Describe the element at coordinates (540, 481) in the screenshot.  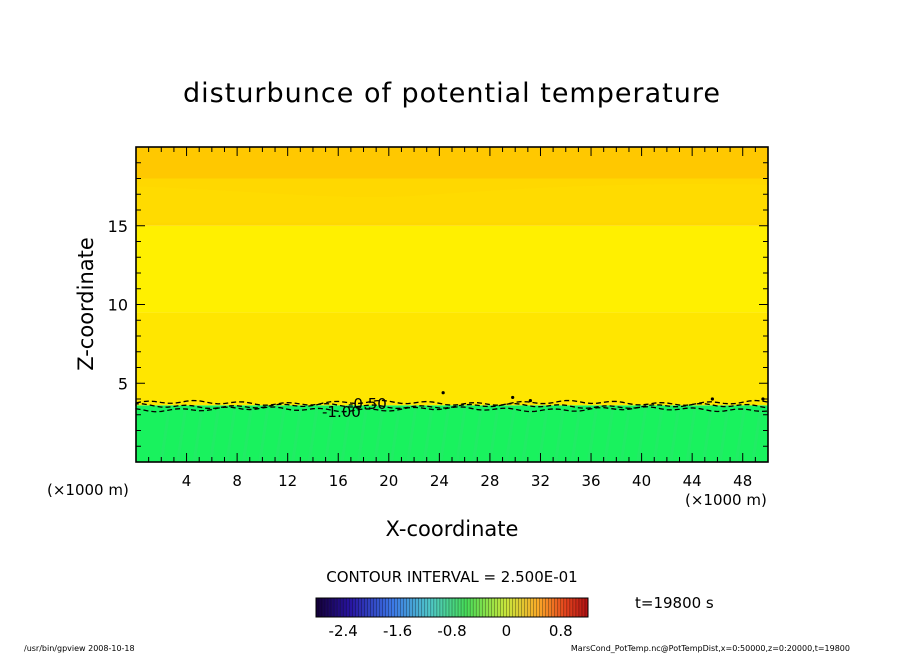
I see `x-tick-label: 32` at that location.